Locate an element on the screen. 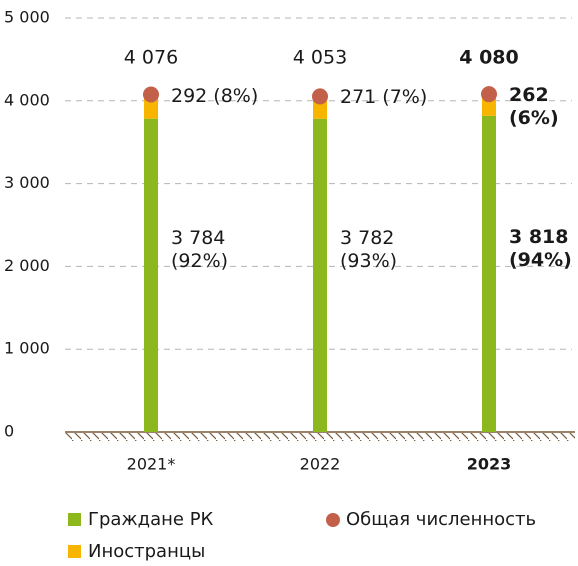 This screenshot has height=566, width=578. value-label: 271 (7%) is located at coordinates (384, 97).